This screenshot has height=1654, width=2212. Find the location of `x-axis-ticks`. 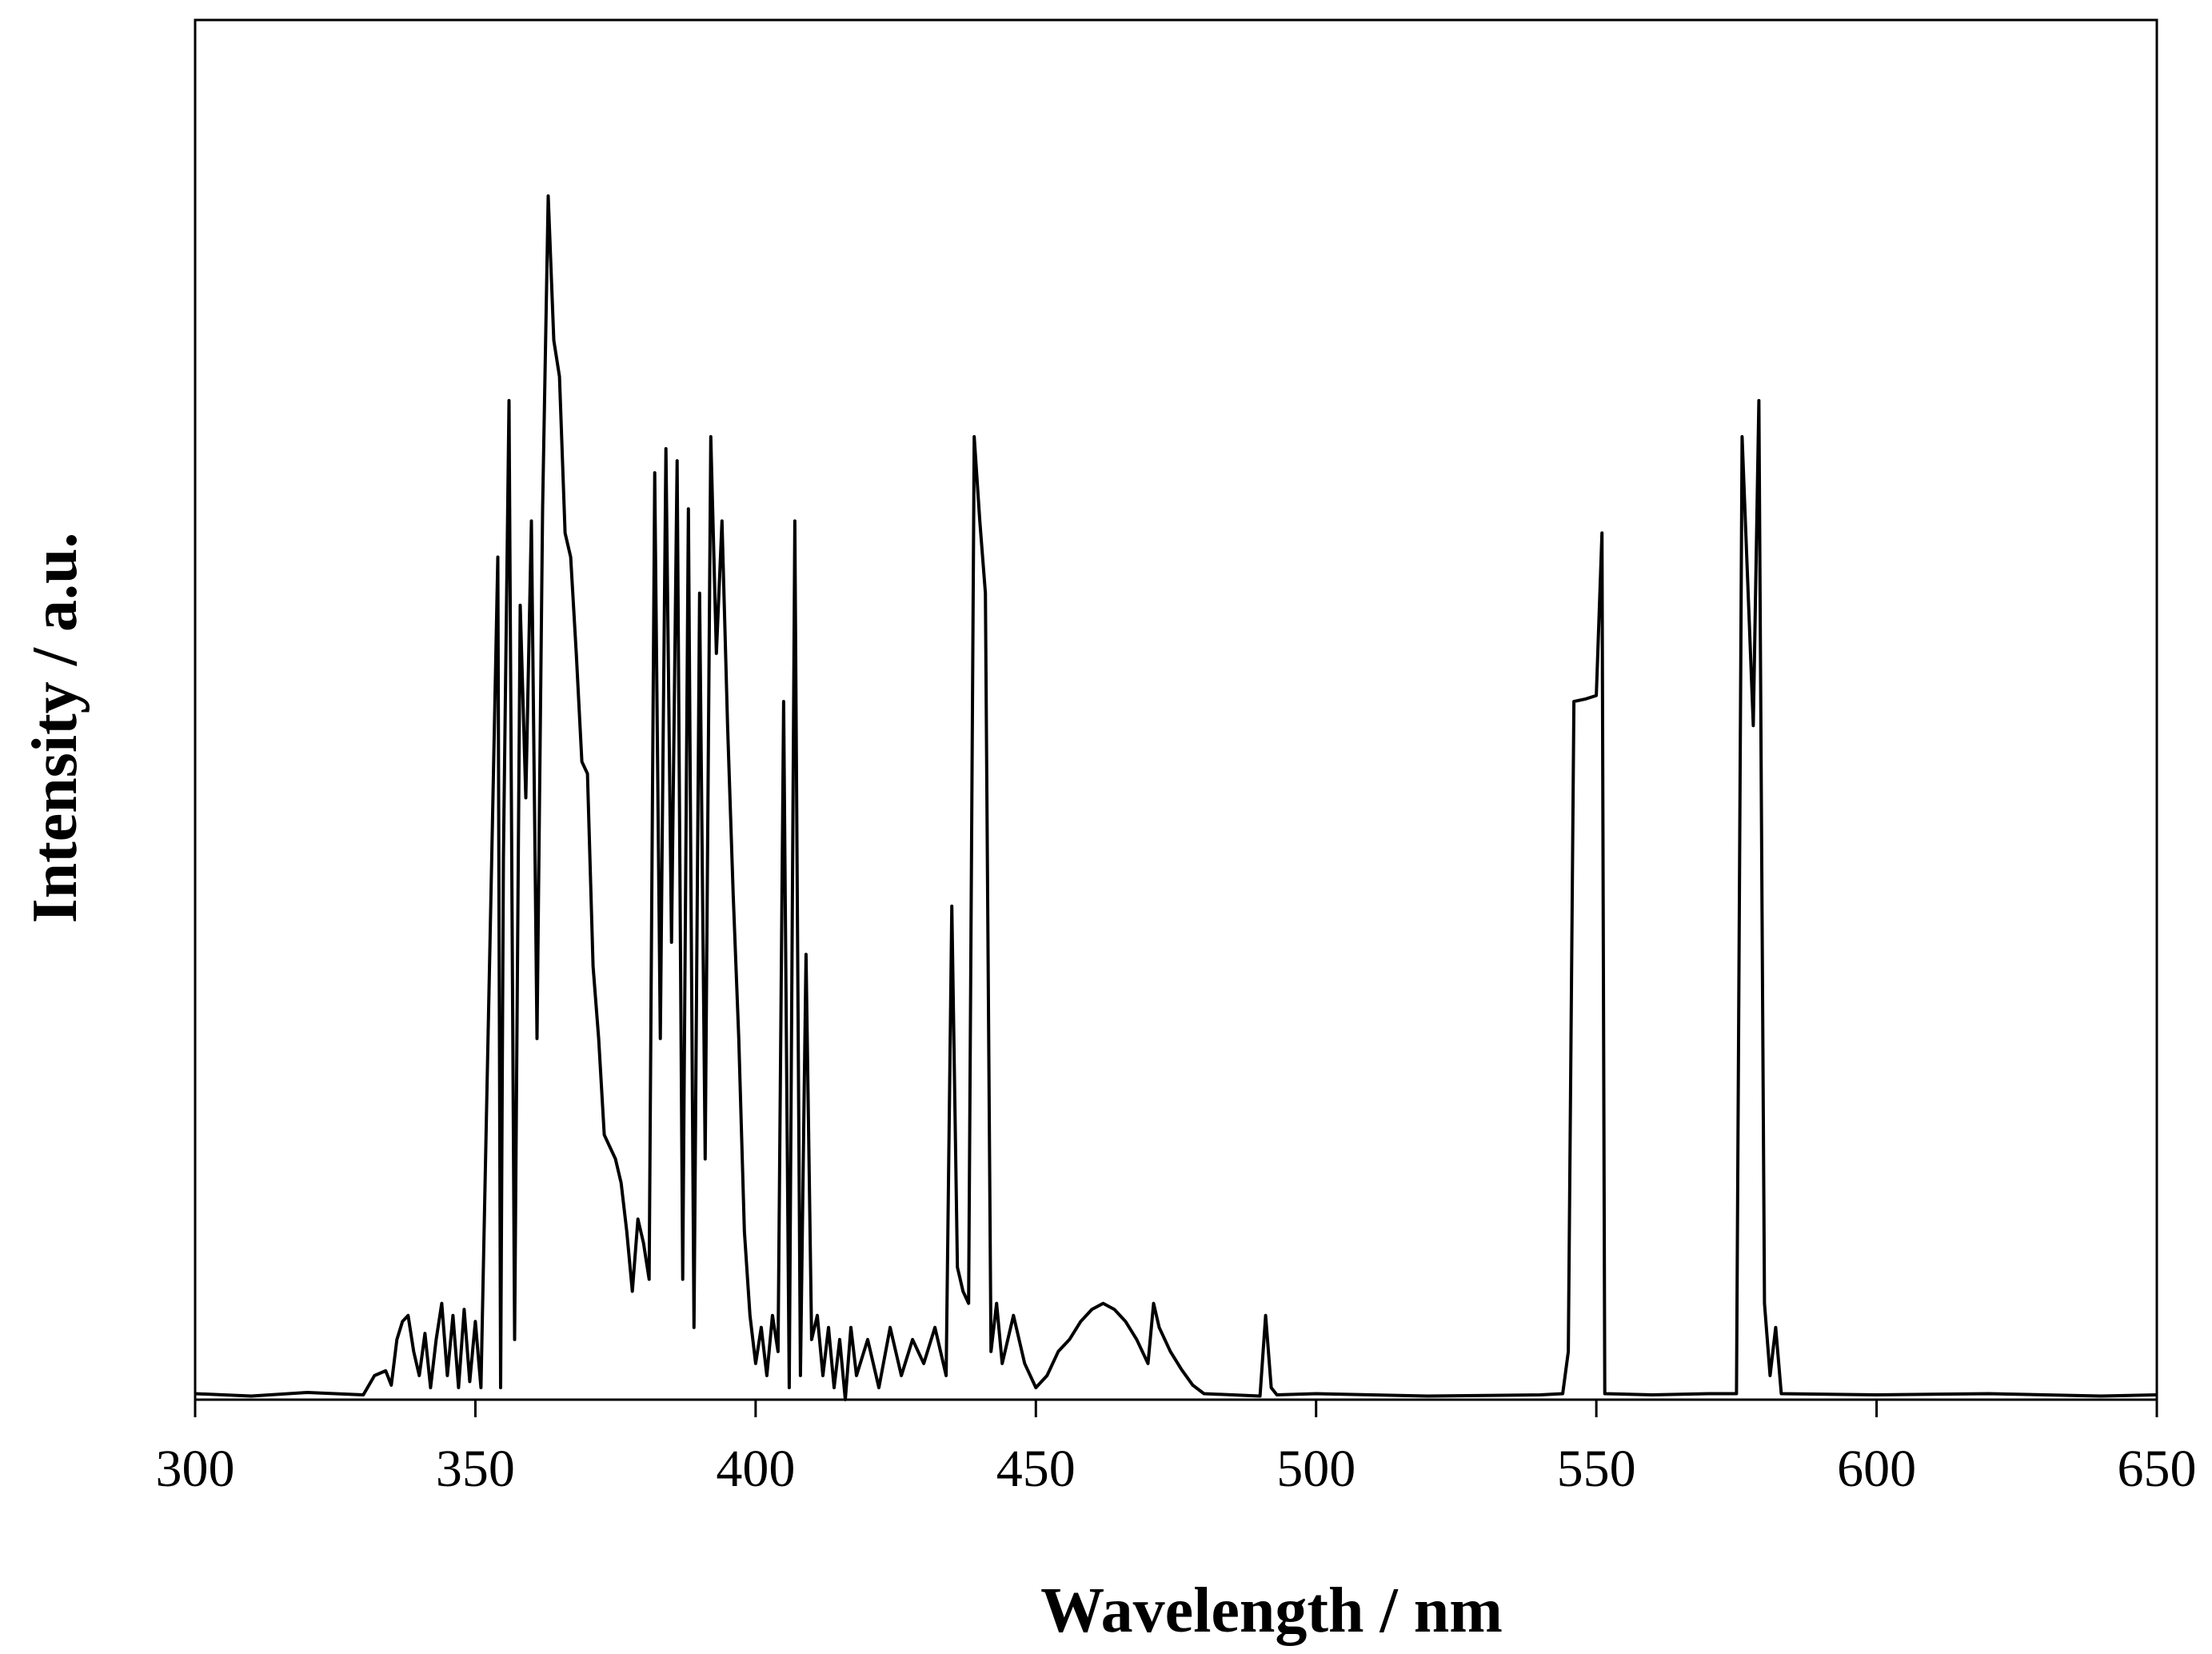

x-axis-ticks is located at coordinates (1176, 1409).